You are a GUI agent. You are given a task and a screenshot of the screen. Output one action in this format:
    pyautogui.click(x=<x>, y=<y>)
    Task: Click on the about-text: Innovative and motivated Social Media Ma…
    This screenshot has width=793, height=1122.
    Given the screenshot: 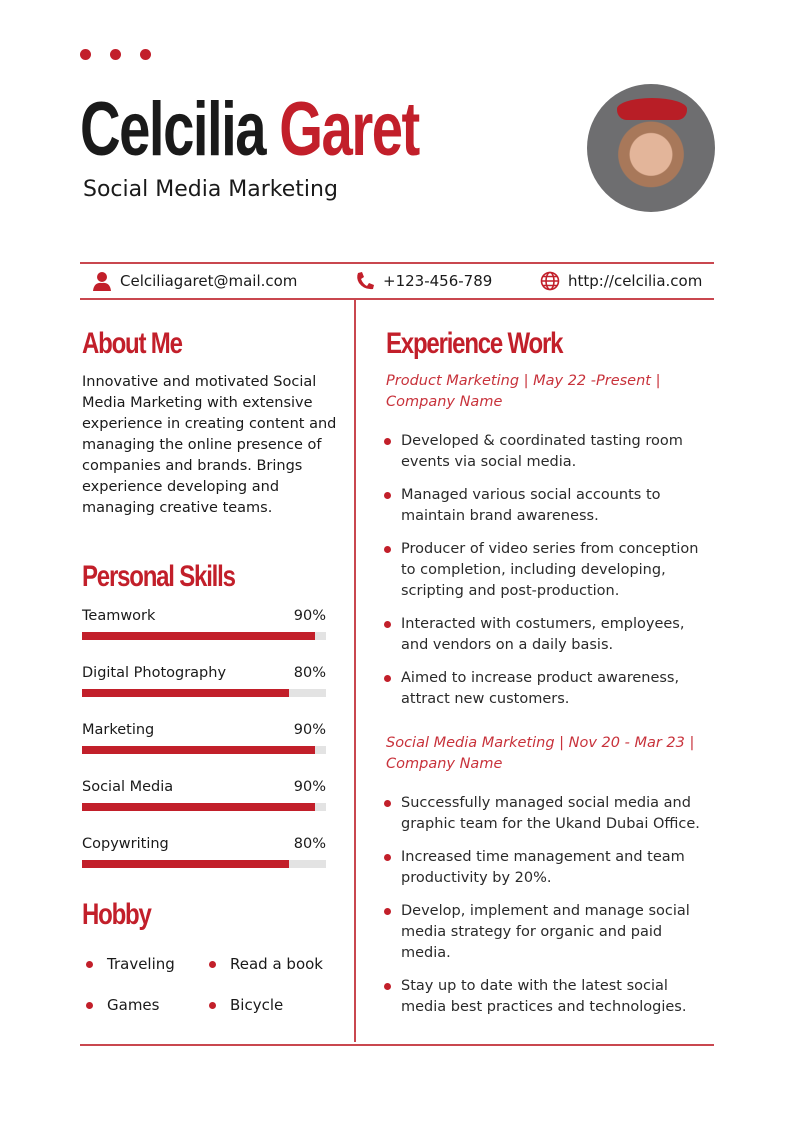 What is the action you would take?
    pyautogui.click(x=209, y=445)
    